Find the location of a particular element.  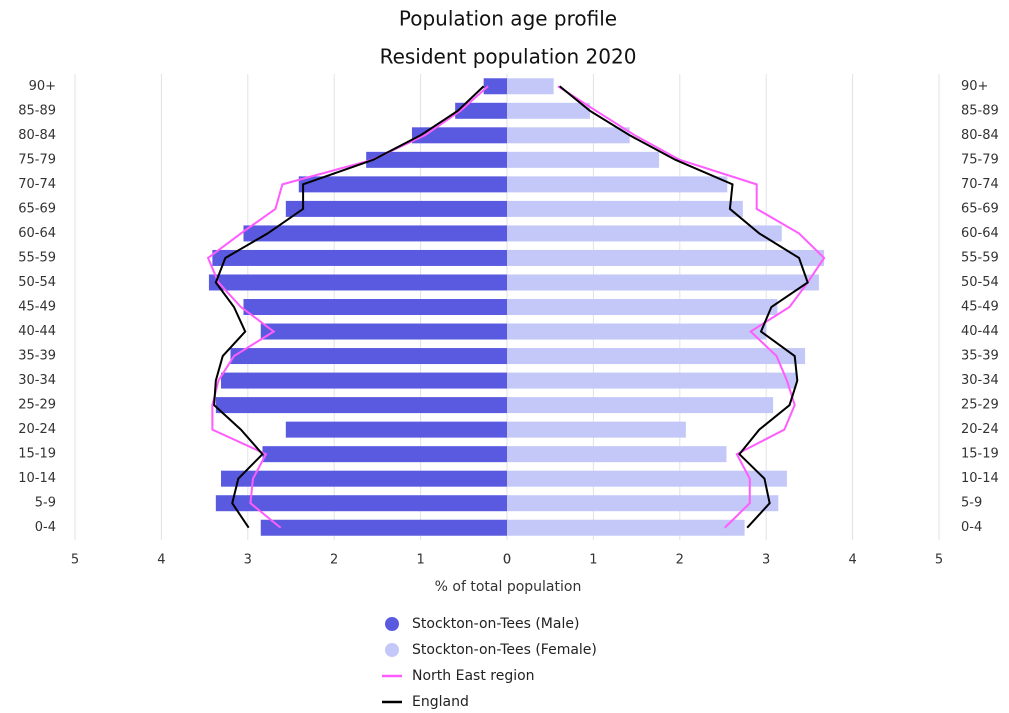

legend-label: England is located at coordinates (440, 702).